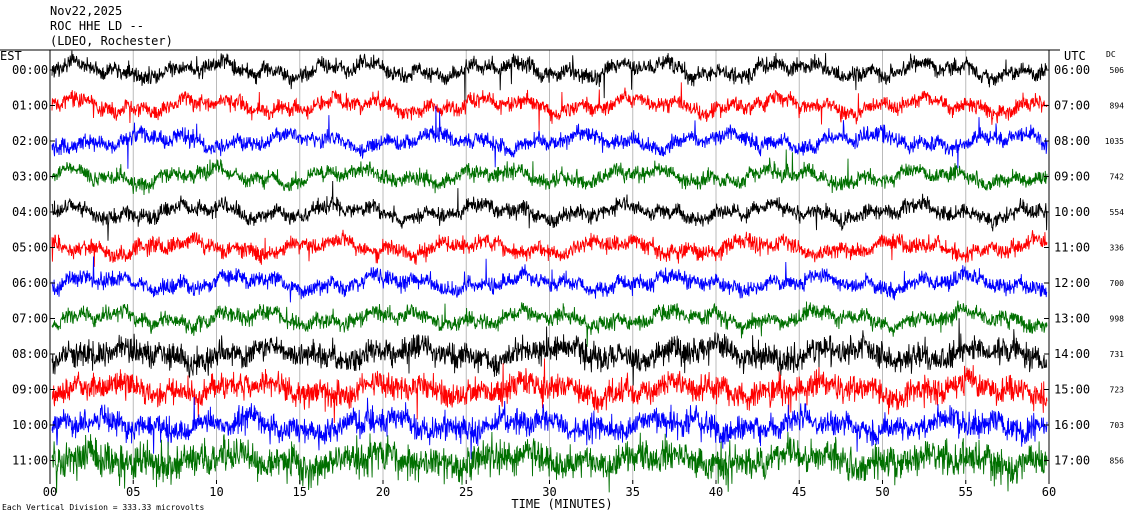 The width and height of the screenshot is (1130, 519). I want to click on header-network: (LDEO, Rochester), so click(111, 41).